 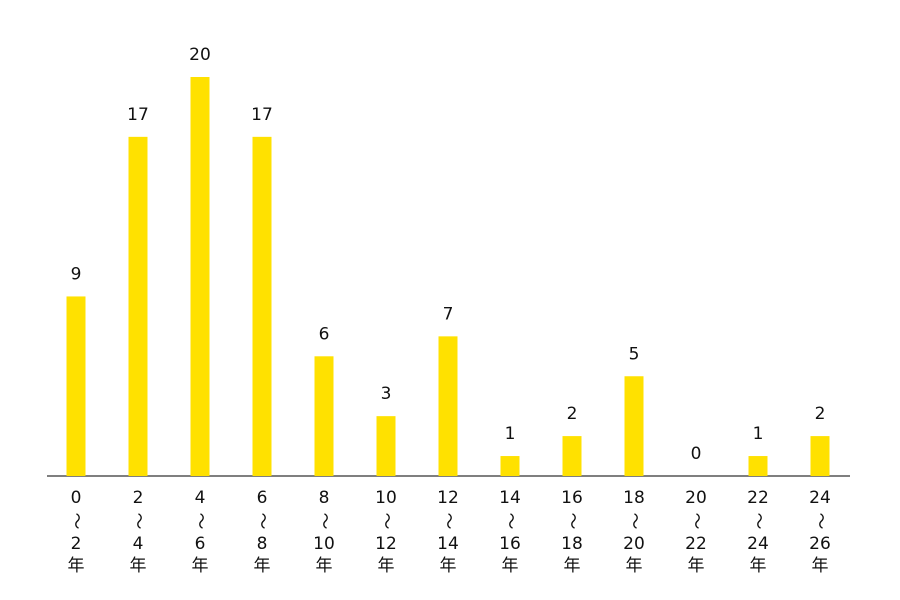 I want to click on value-label: 20, so click(x=200, y=55).